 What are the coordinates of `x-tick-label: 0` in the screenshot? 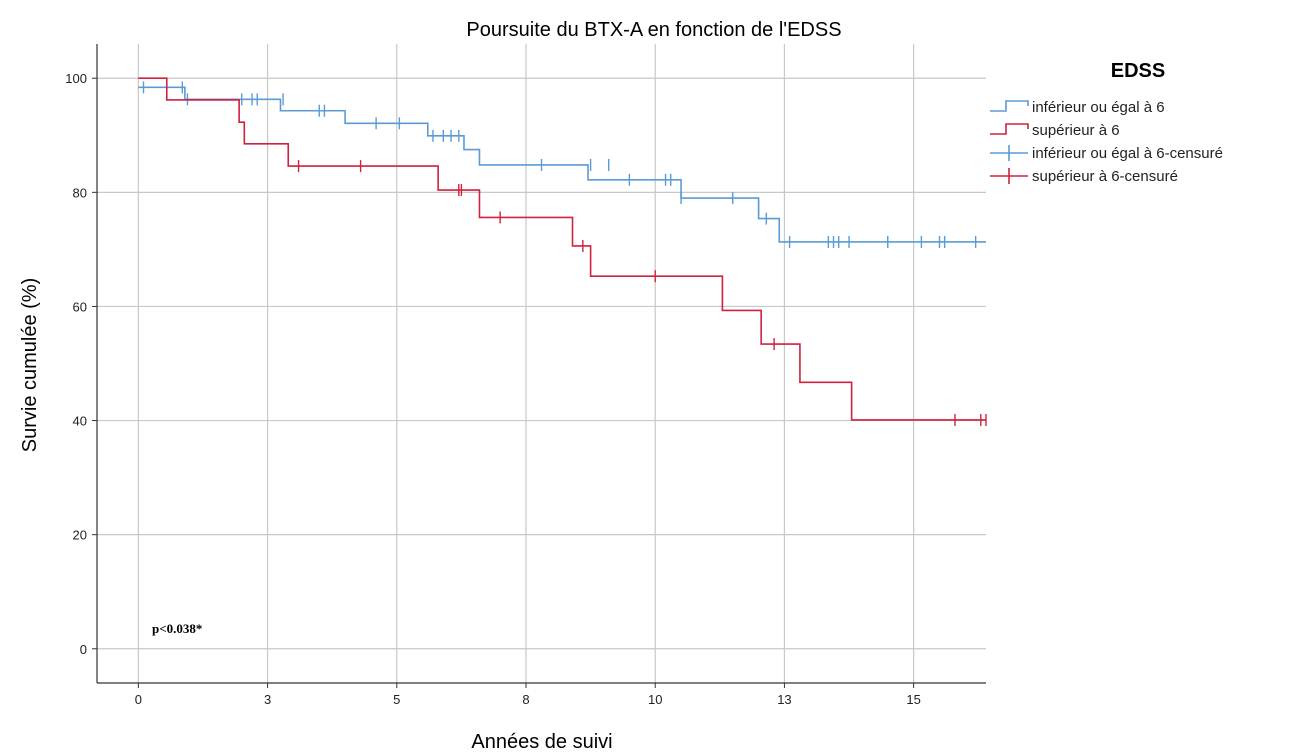 It's located at (138, 699).